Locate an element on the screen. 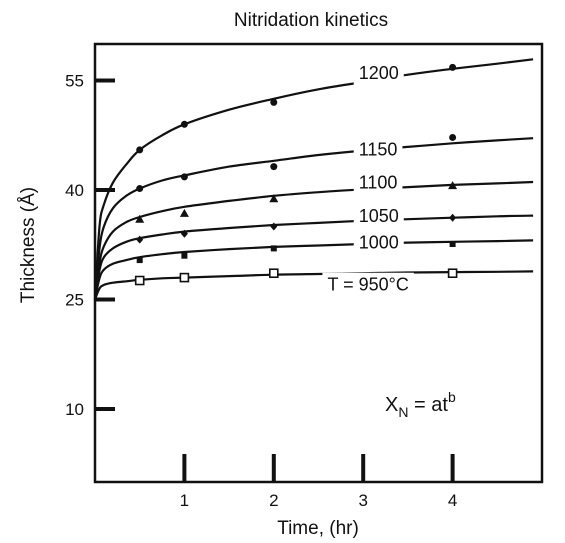 The width and height of the screenshot is (565, 543). x-tick-label: 2 is located at coordinates (273, 500).